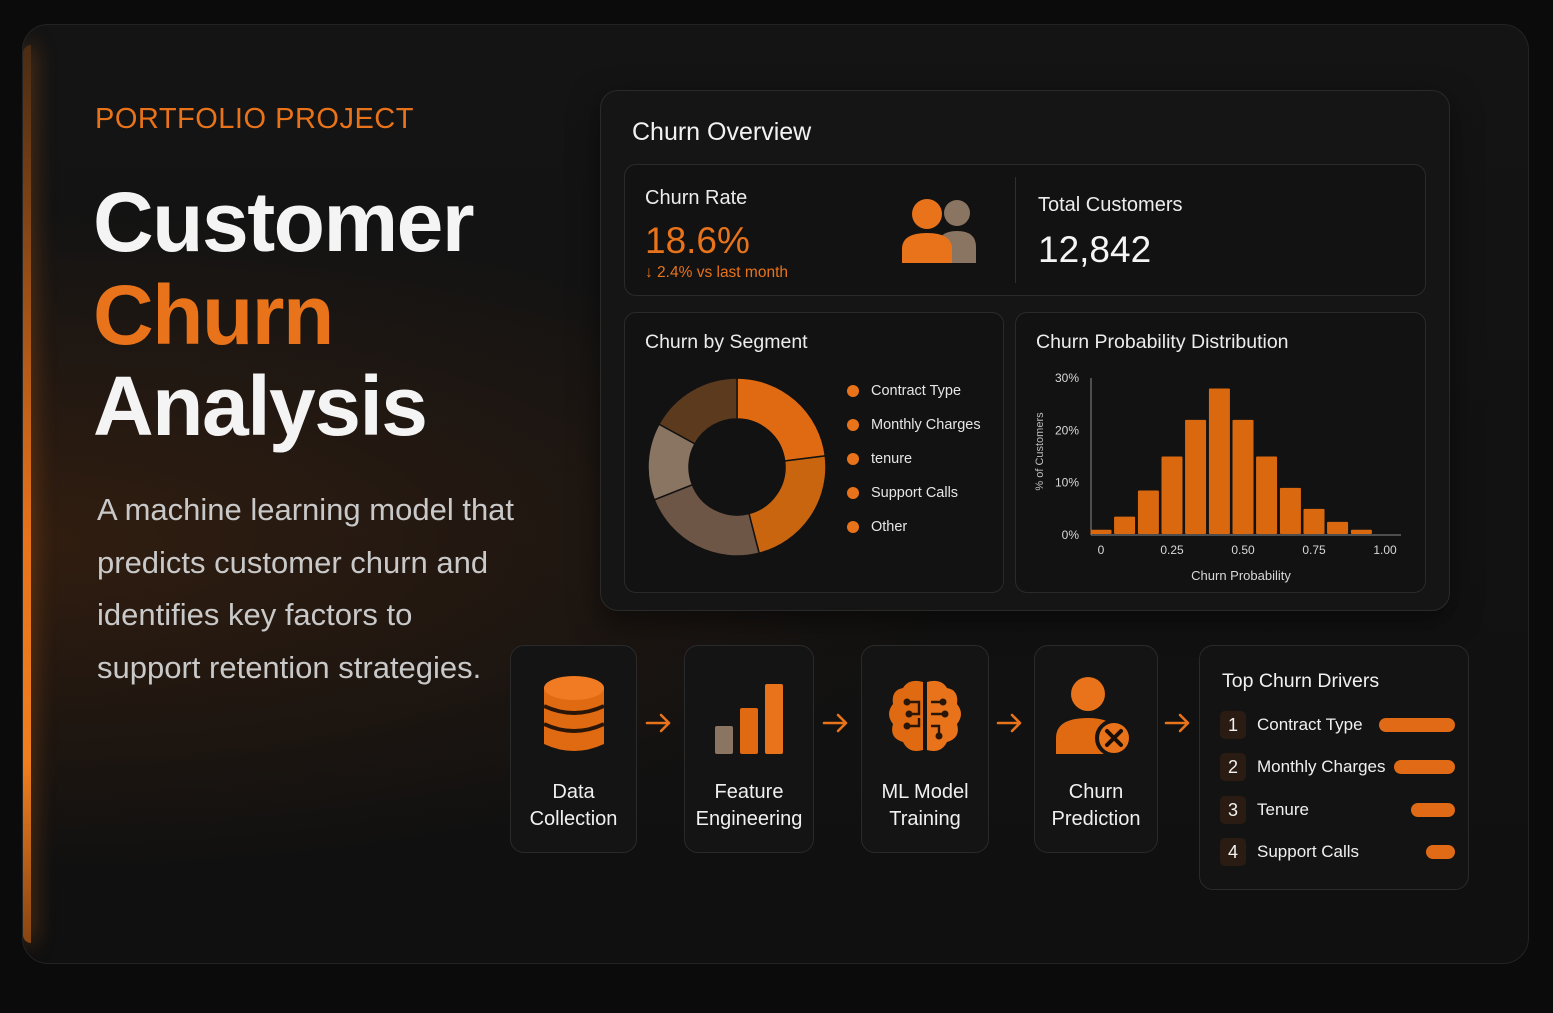 The image size is (1553, 1013). Describe the element at coordinates (573, 819) in the screenshot. I see `step-label-line2: Collection` at that location.